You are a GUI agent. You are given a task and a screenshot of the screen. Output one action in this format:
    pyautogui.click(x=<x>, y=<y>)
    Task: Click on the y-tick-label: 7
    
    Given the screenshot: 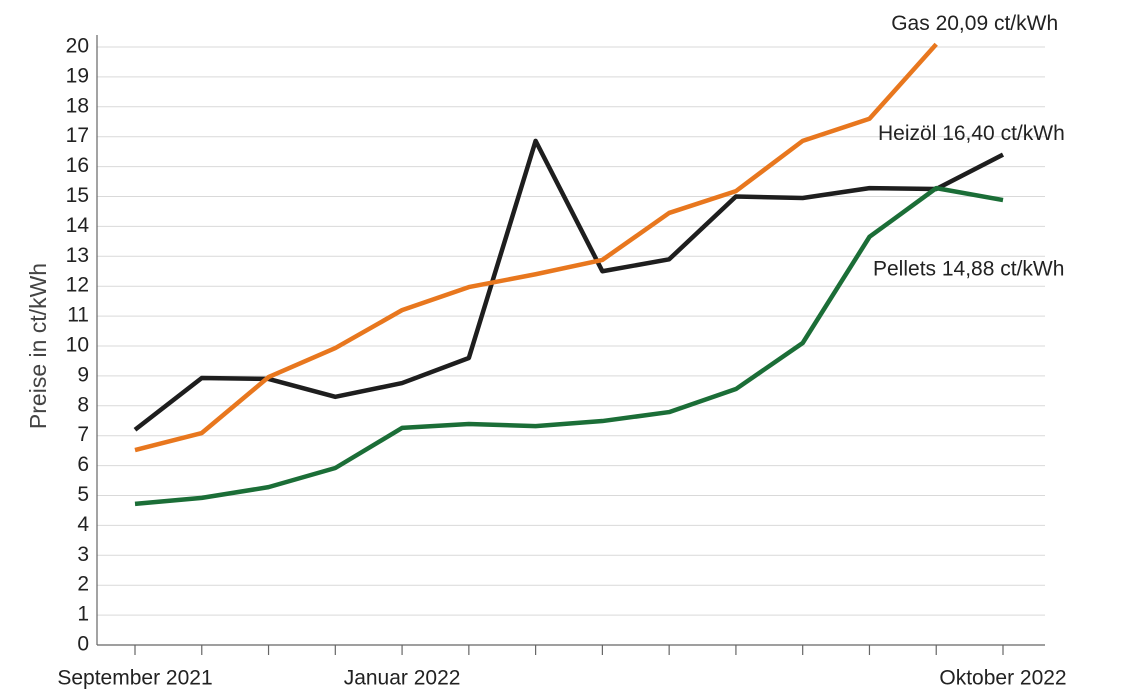 What is the action you would take?
    pyautogui.click(x=83, y=434)
    